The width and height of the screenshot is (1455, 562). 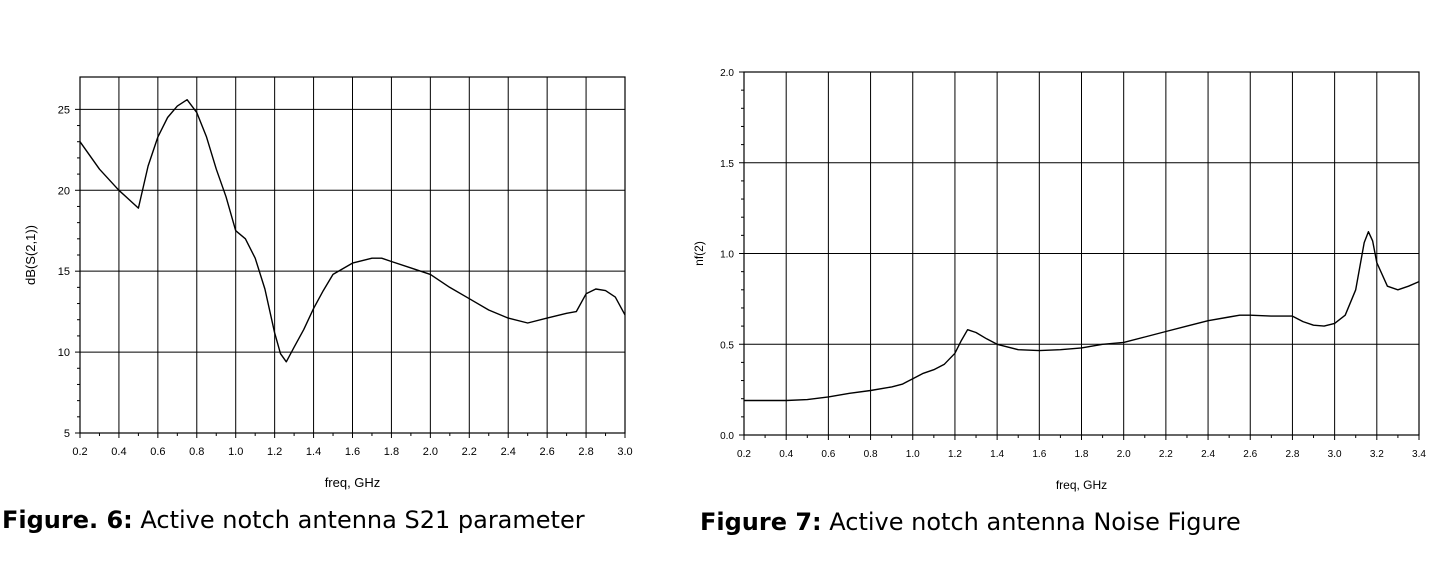 What do you see at coordinates (1082, 316) in the screenshot?
I see `series-line` at bounding box center [1082, 316].